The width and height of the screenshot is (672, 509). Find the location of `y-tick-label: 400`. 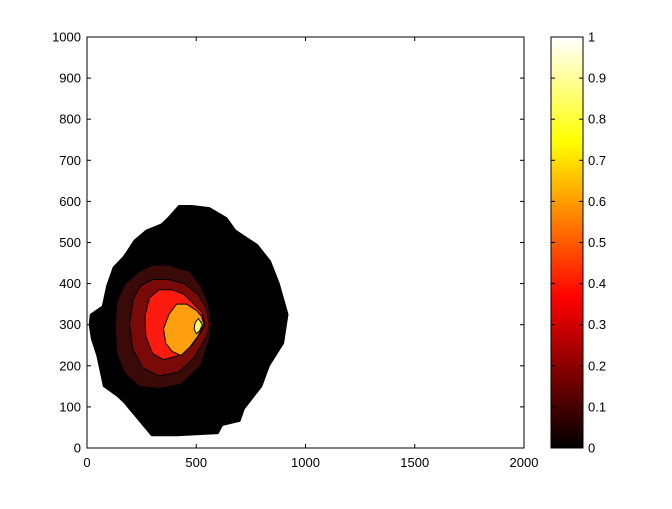

y-tick-label: 400 is located at coordinates (70, 283).